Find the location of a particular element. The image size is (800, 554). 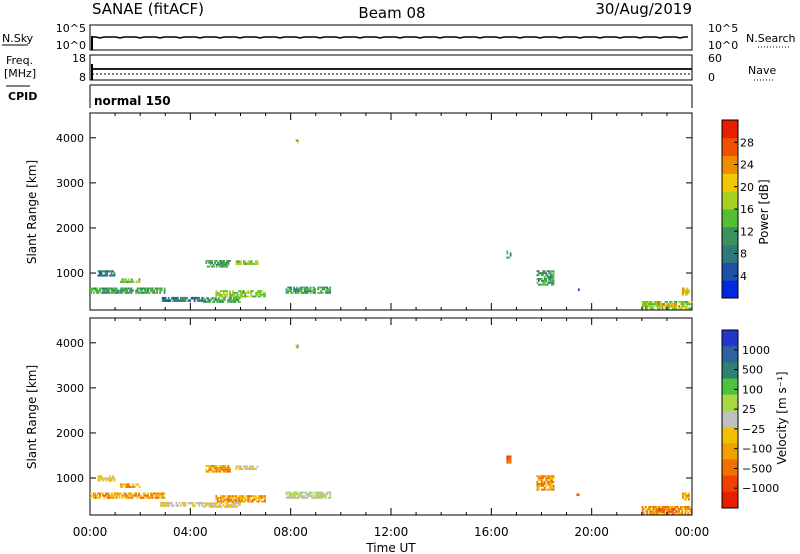

velocity-colorbar-swatch is located at coordinates (730, 387).